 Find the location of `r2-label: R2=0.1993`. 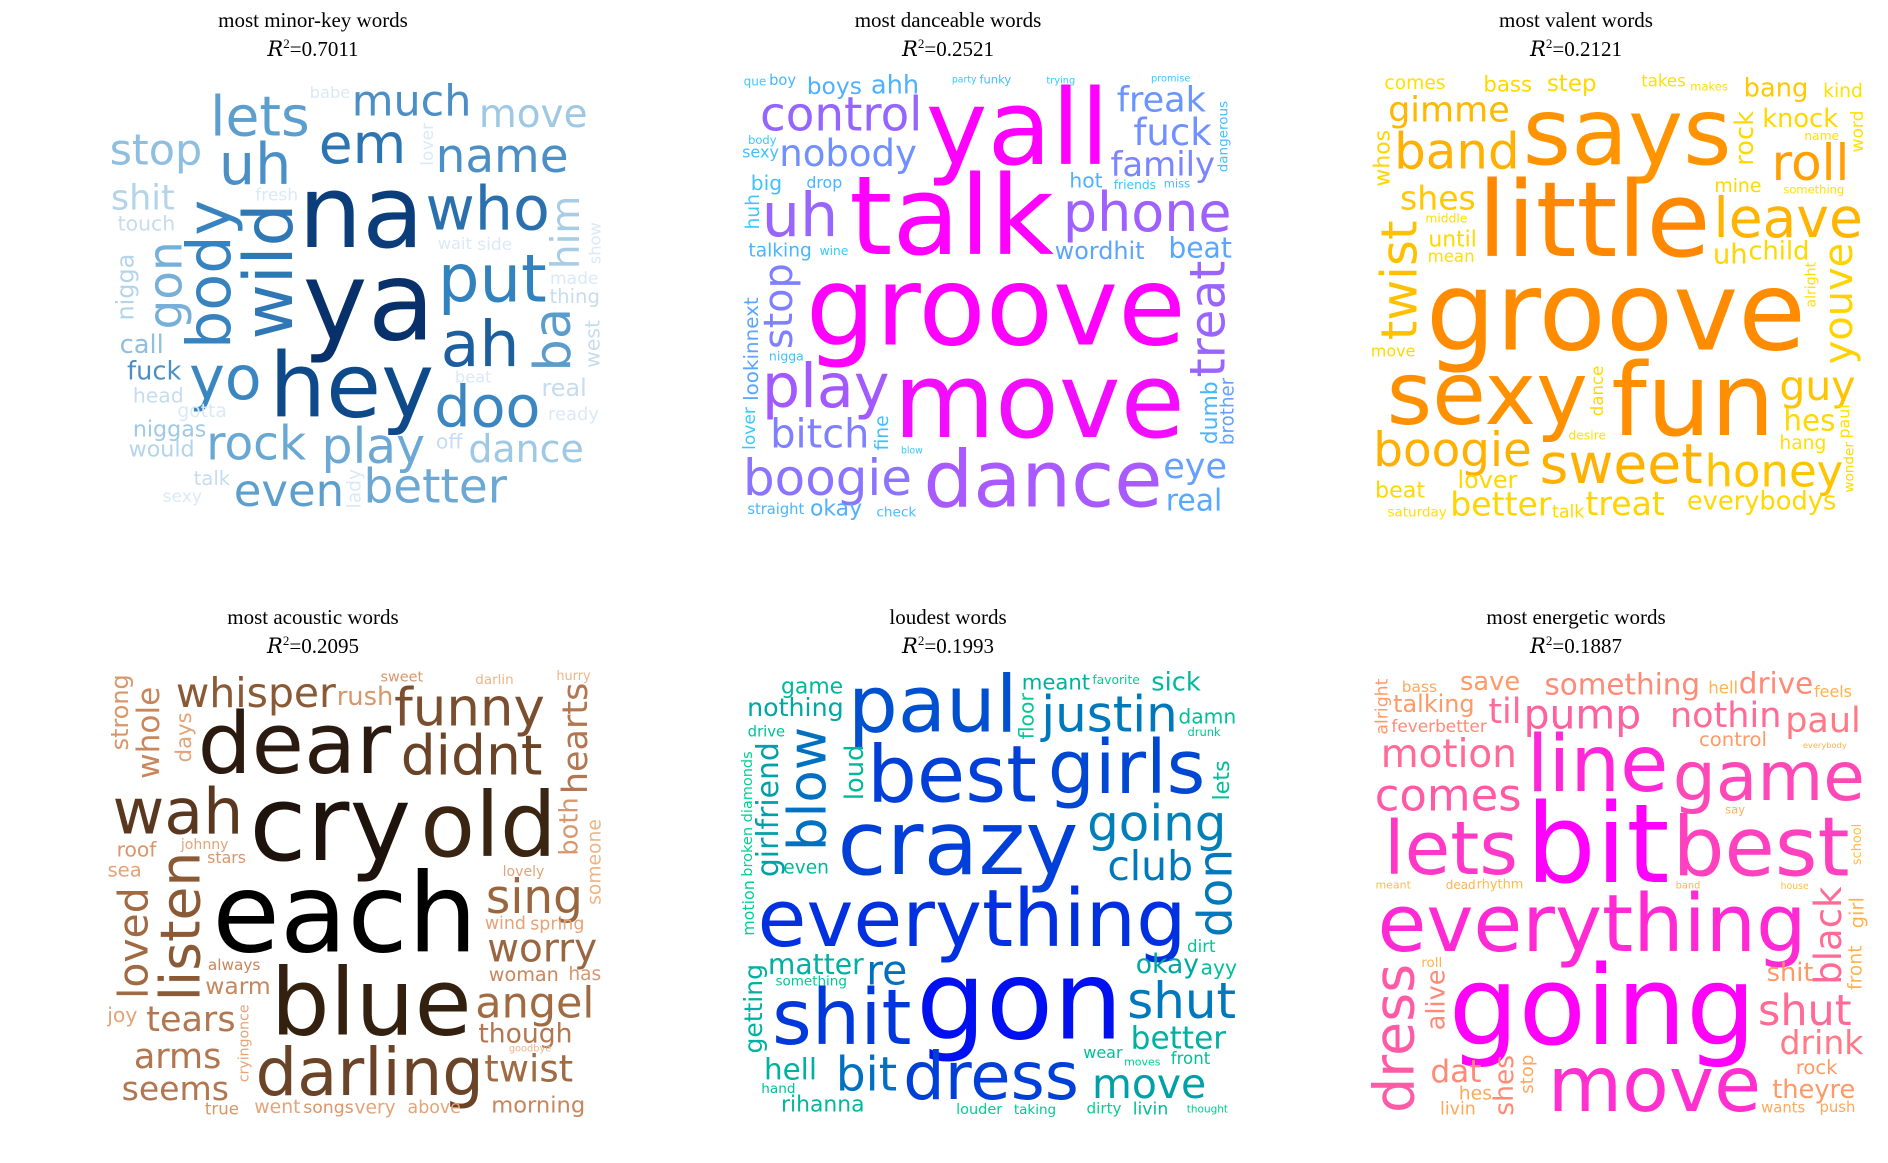

r2-label: R2=0.1993 is located at coordinates (948, 645).